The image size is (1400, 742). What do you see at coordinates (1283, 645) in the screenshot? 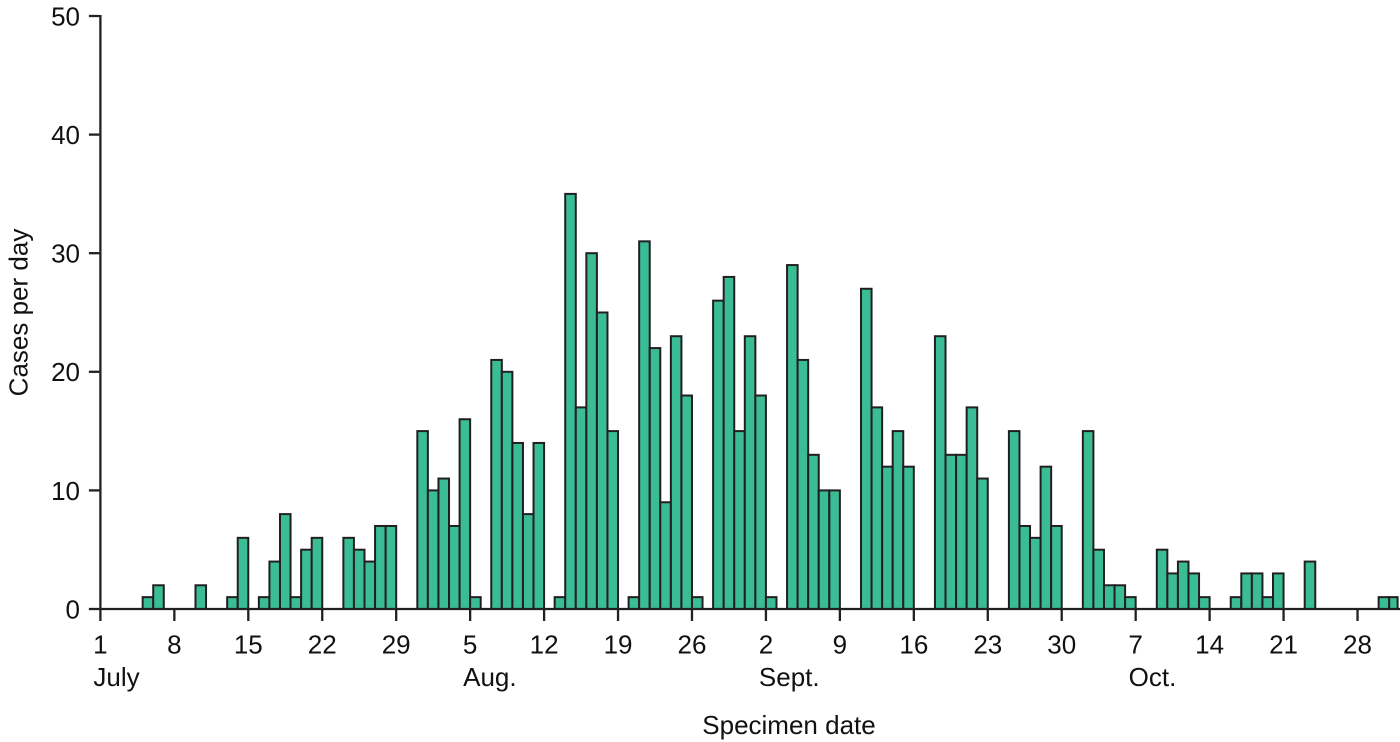
I see `svg-text: 21` at bounding box center [1283, 645].